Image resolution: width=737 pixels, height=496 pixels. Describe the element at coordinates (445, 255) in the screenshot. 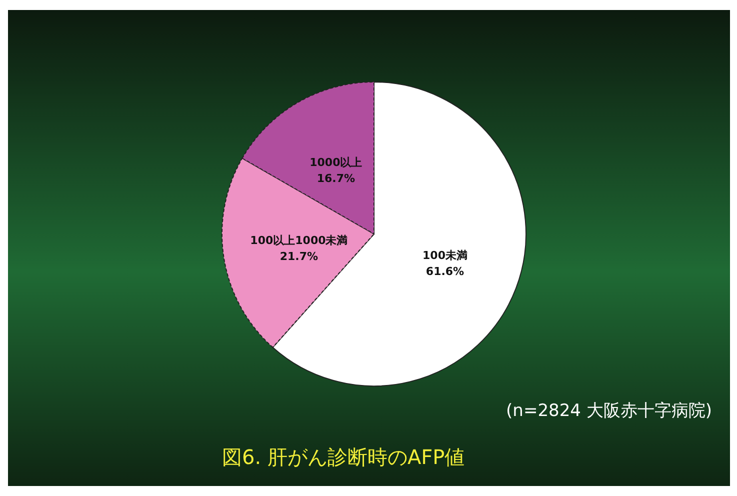

I see `slice-label: 100未満` at that location.